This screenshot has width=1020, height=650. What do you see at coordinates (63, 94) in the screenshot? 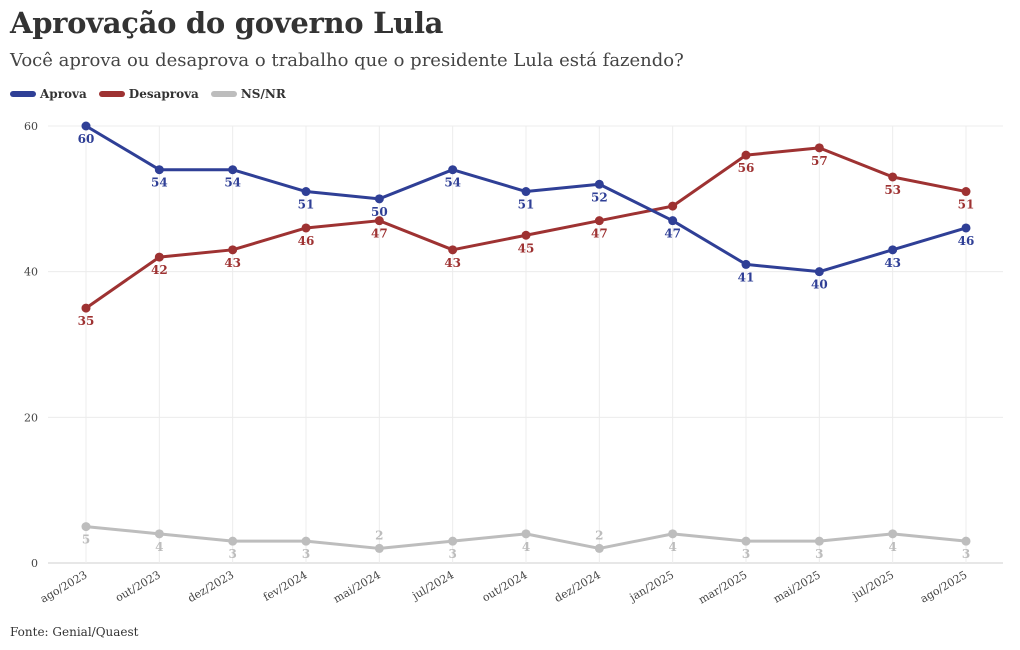
I see `legend-label-aprova: Aprova` at bounding box center [63, 94].